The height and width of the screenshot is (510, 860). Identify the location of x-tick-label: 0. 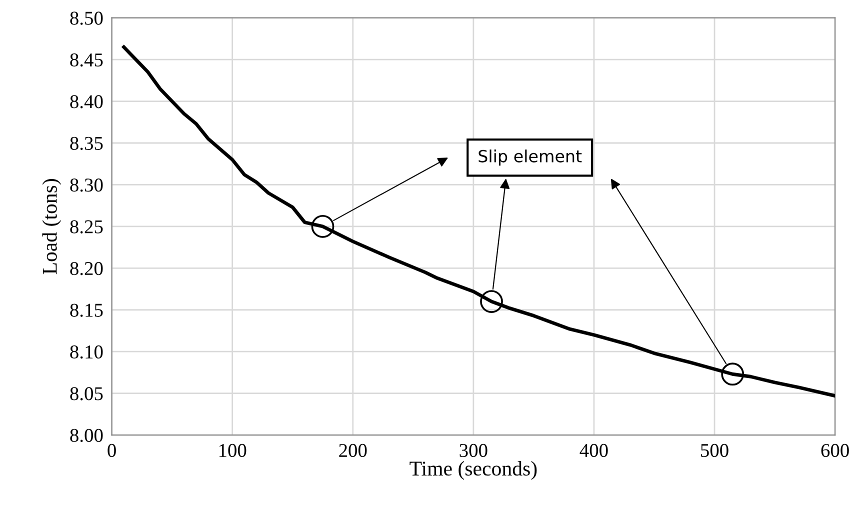
(112, 451).